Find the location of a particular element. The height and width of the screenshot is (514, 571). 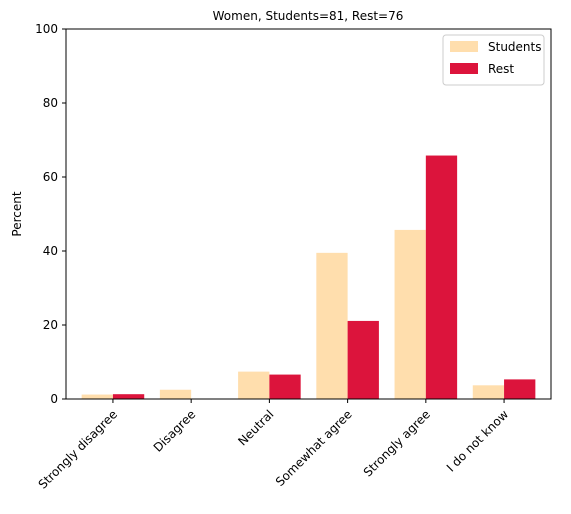

legend: Students Rest is located at coordinates (493, 60).